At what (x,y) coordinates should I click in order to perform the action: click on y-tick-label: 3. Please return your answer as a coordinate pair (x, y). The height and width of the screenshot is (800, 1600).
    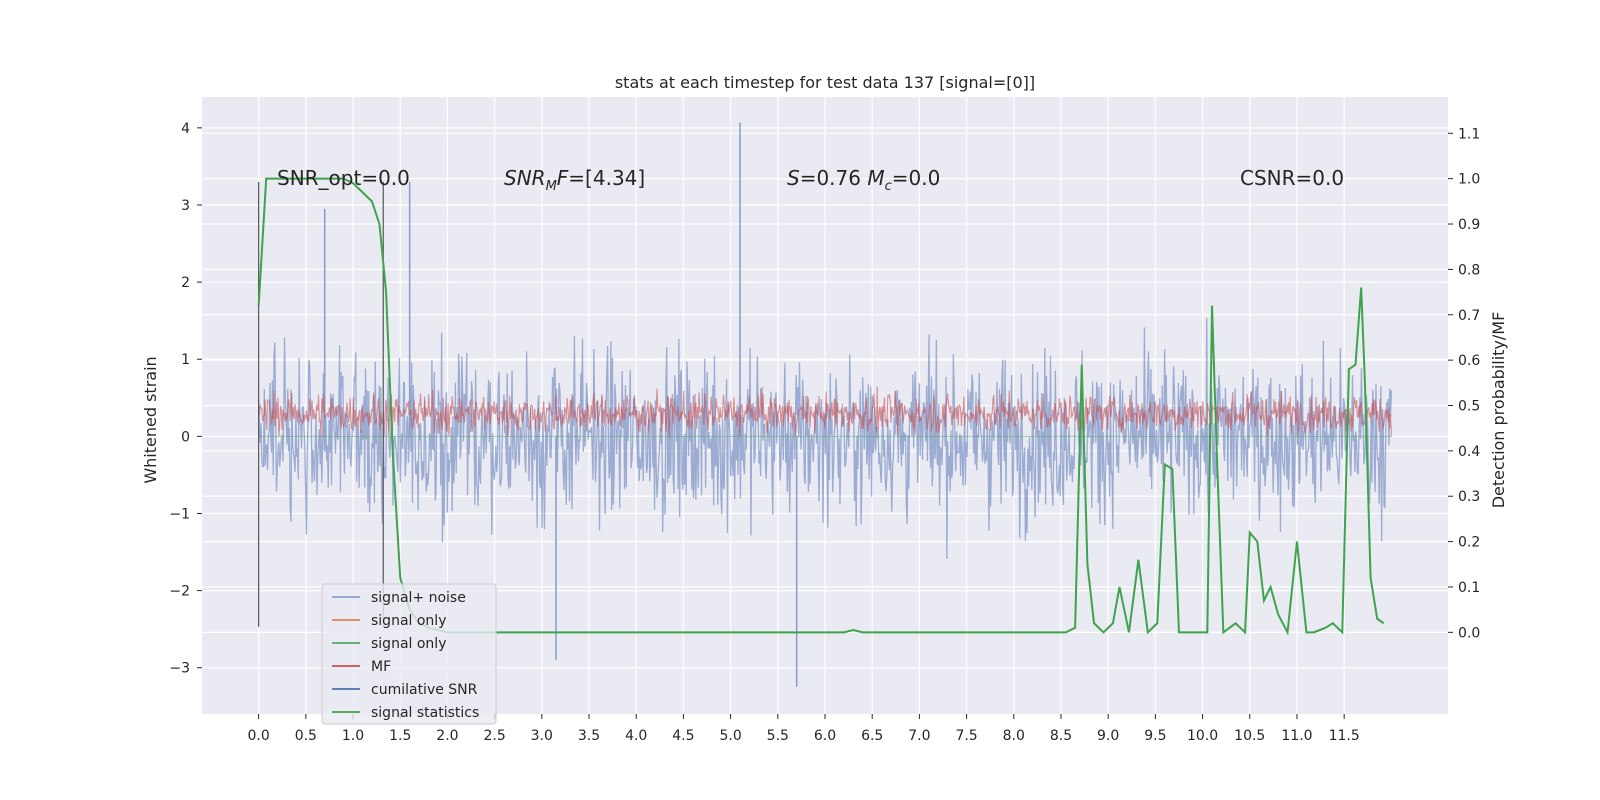
    Looking at the image, I should click on (185, 206).